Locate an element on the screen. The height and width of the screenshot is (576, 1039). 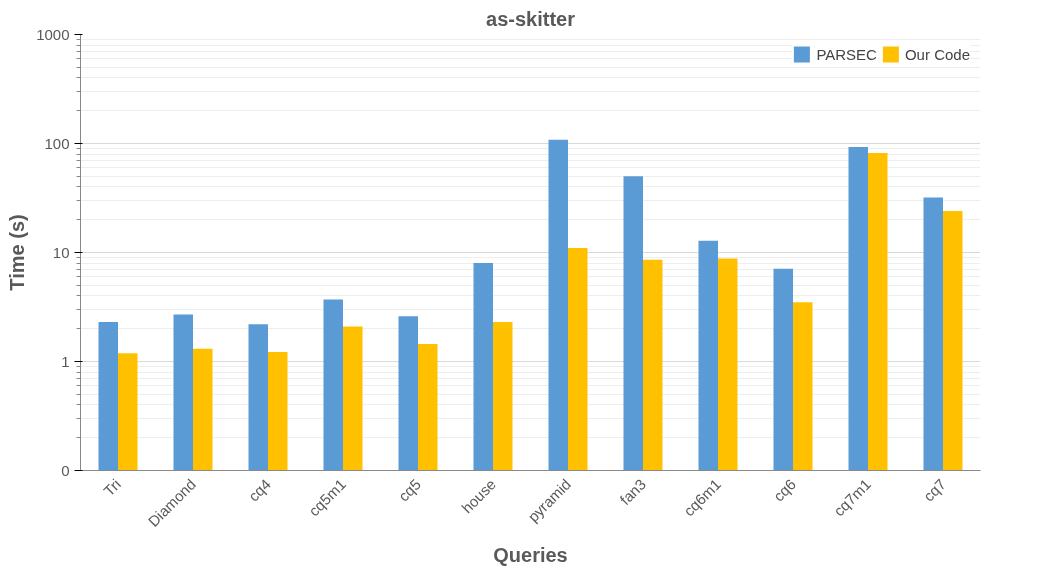
x-tick-label: Tri is located at coordinates (112, 487).